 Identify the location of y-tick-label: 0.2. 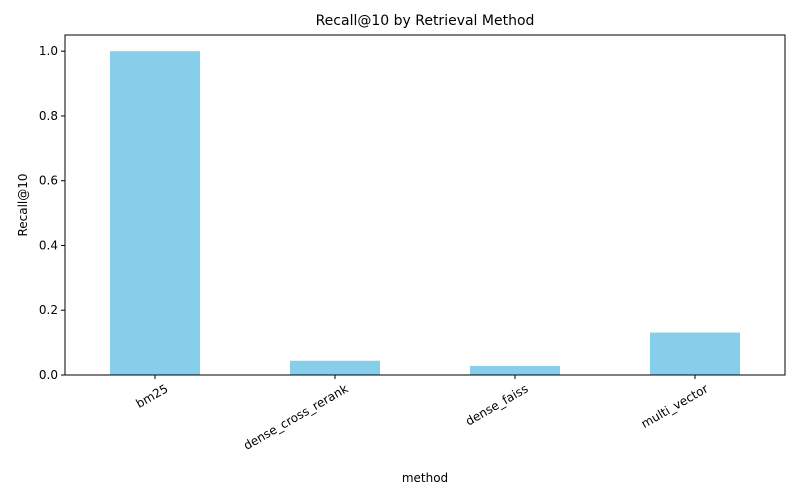
(48, 310).